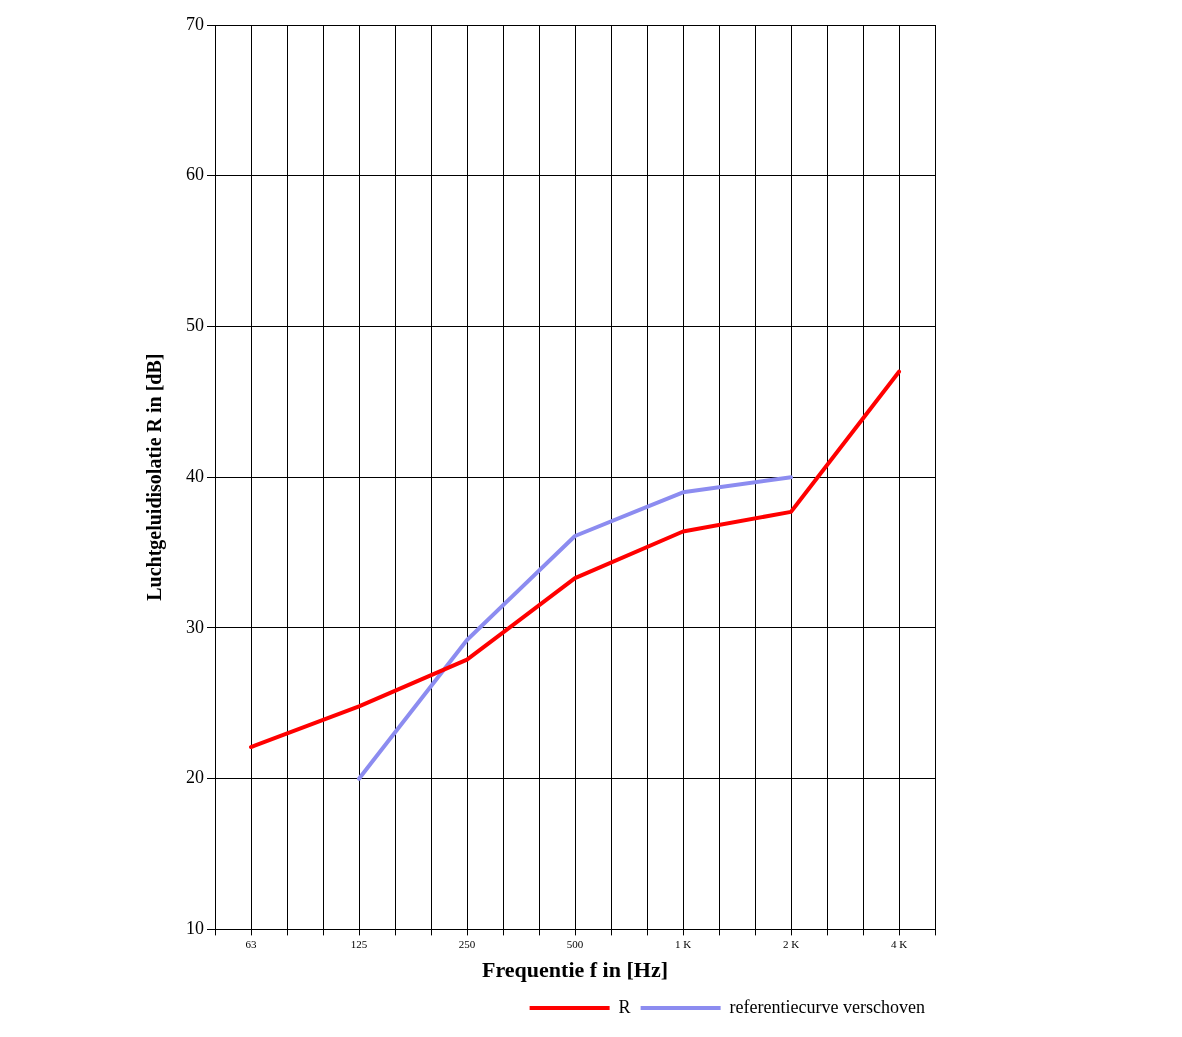 This screenshot has width=1182, height=1037. What do you see at coordinates (155, 477) in the screenshot?
I see `y-axis-title: Luchtgeluidisolatie R in [dB]` at bounding box center [155, 477].